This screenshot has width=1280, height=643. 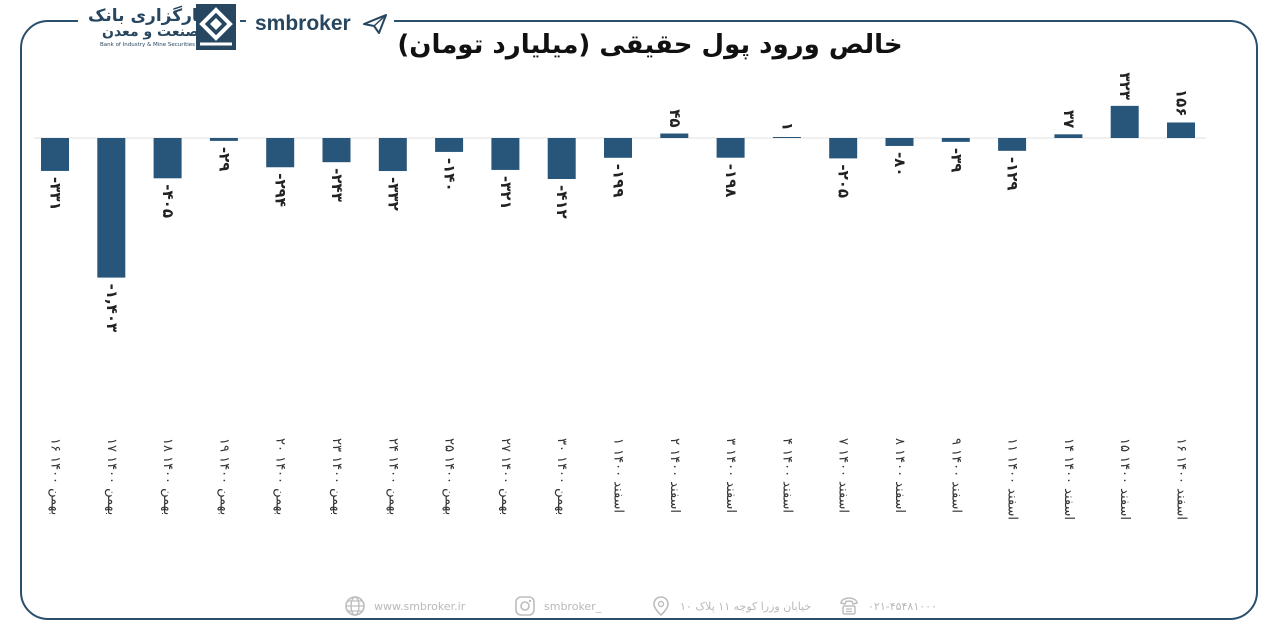 I want to click on footer-address: خیابان وزرا کوچه ۱۱ پلاک ۱۰, so click(x=730, y=606).